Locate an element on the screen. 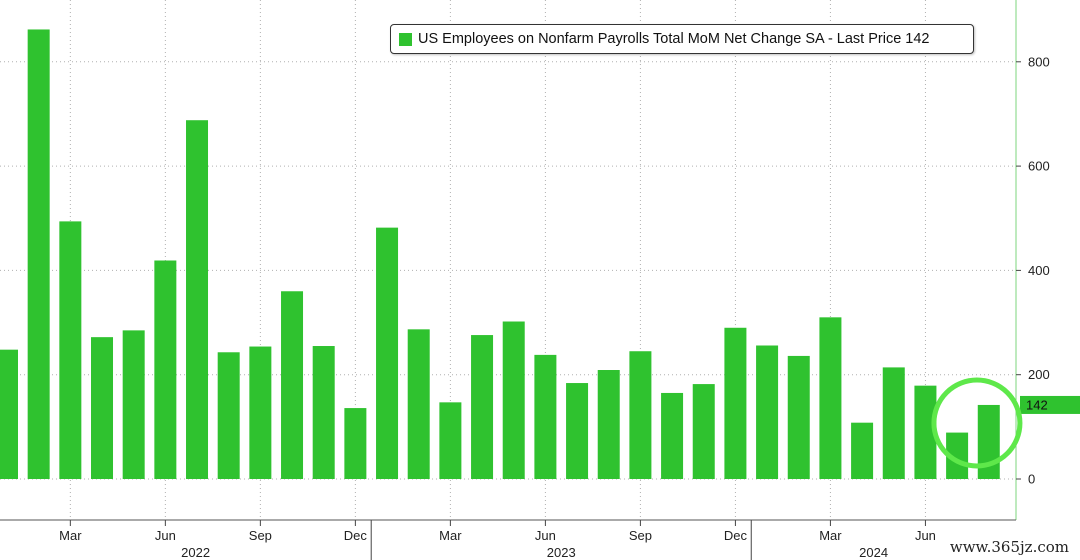 The height and width of the screenshot is (560, 1080). y-tick-label: 600 is located at coordinates (1039, 166).